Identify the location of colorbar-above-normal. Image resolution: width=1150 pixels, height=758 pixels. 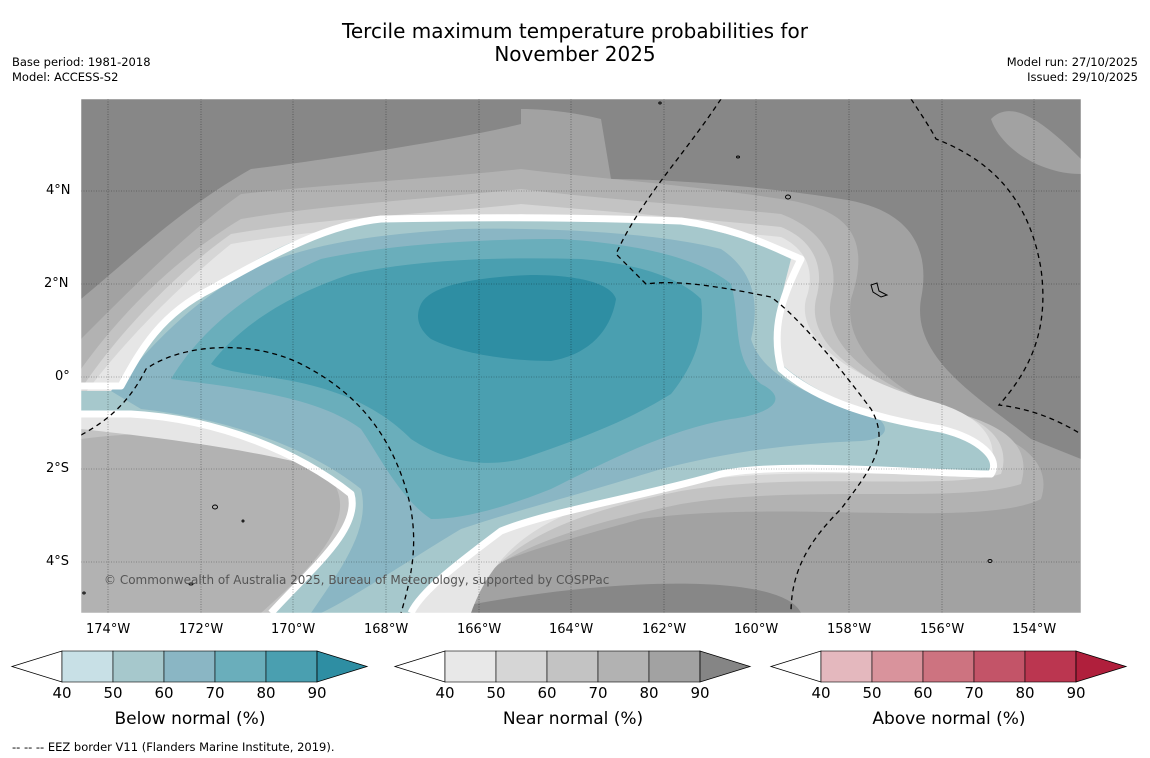
(948, 666).